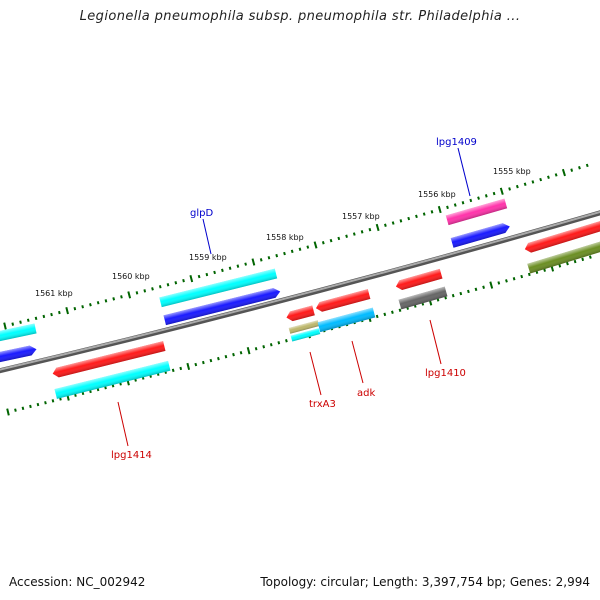  Describe the element at coordinates (366, 393) in the screenshot. I see `gene-label-adk: adk` at that location.